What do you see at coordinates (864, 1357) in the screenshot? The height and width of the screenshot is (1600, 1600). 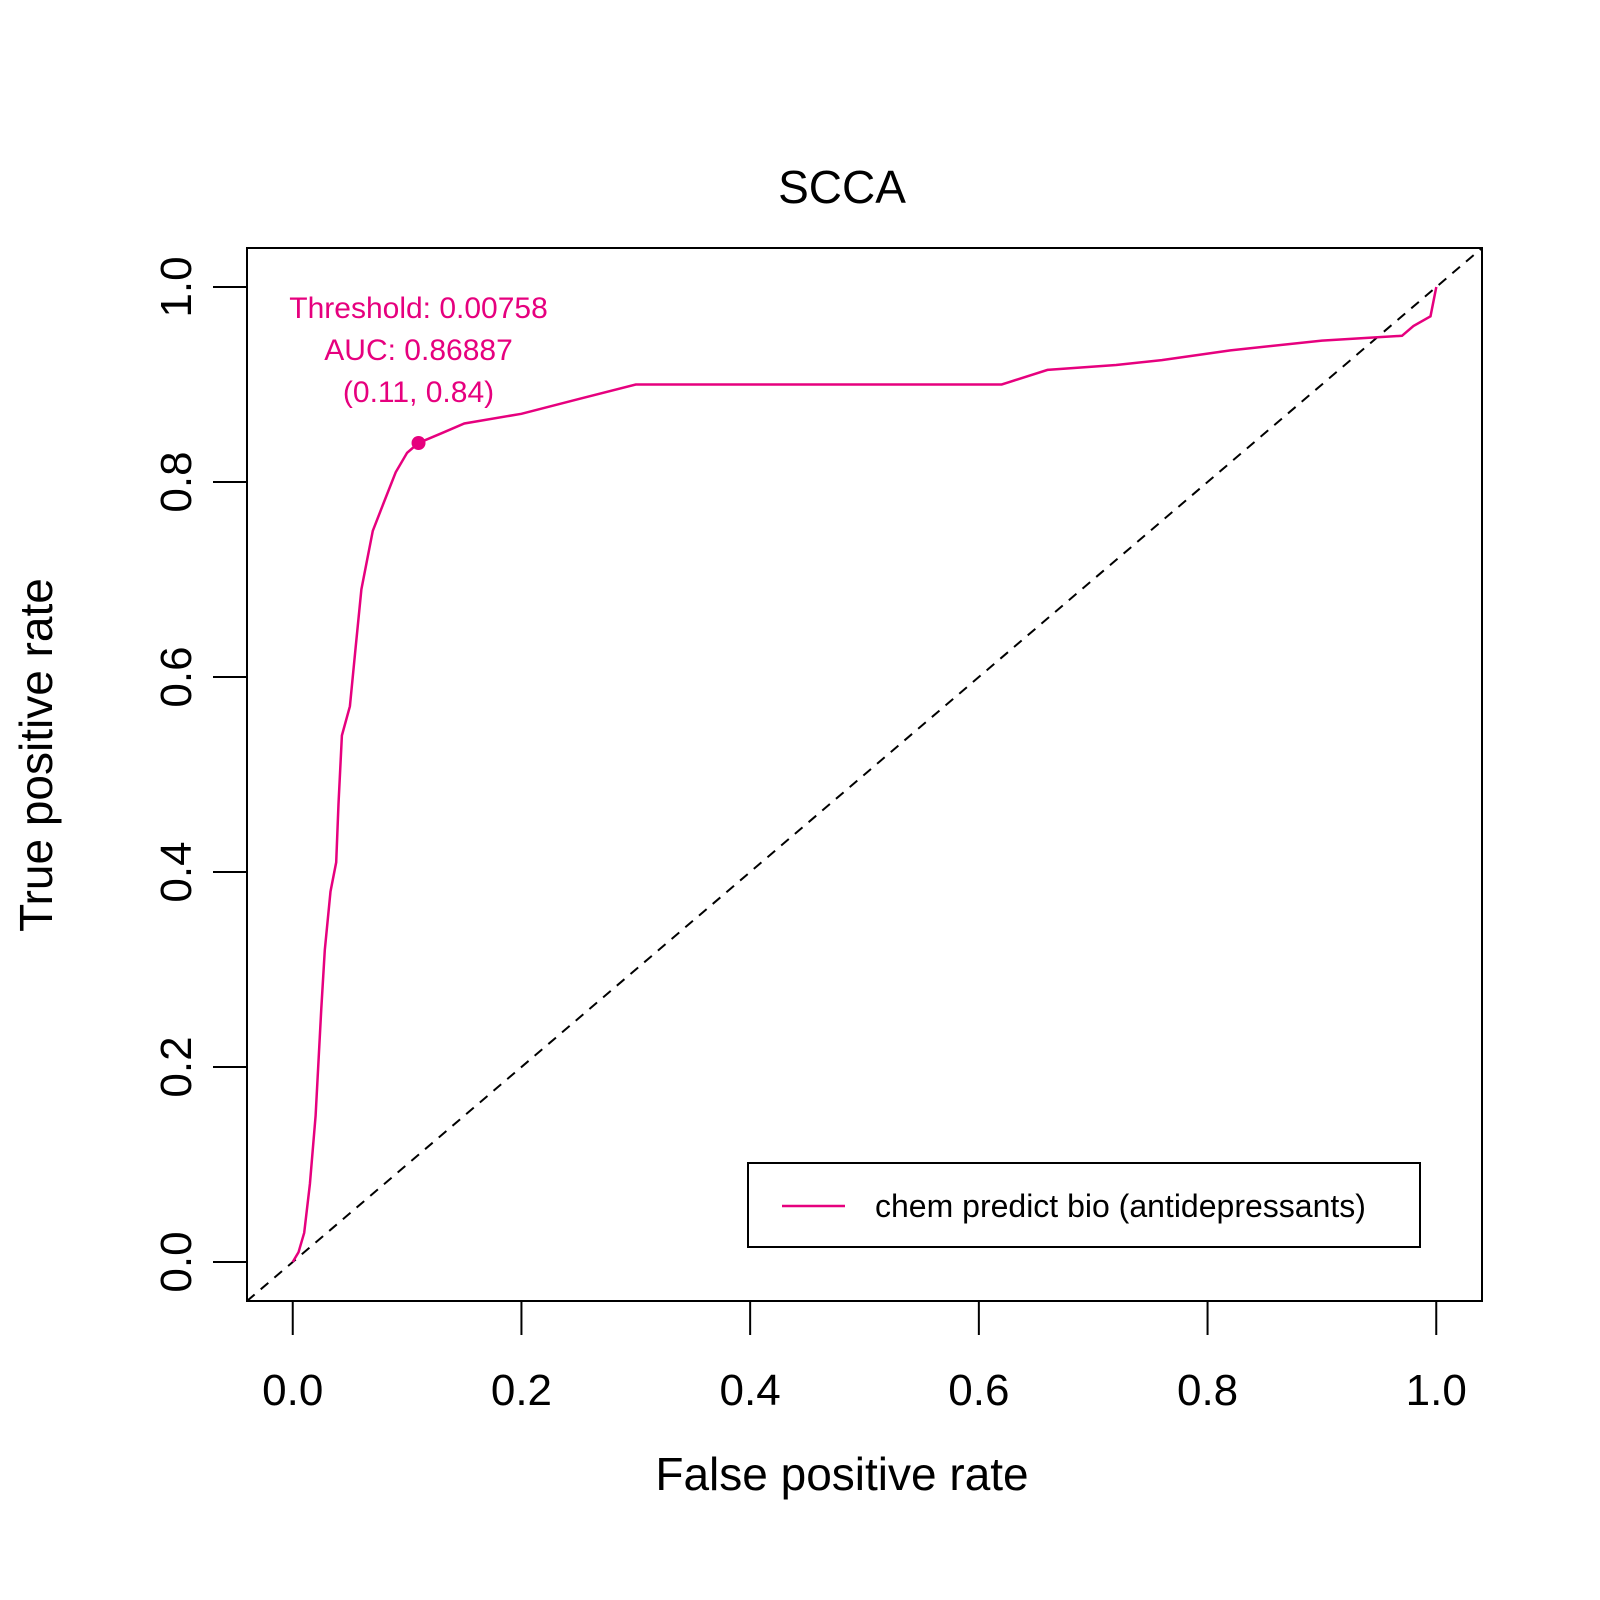 I see `x-axis: 0.0 0.2 0.4 0.6 0.8 1.0` at bounding box center [864, 1357].